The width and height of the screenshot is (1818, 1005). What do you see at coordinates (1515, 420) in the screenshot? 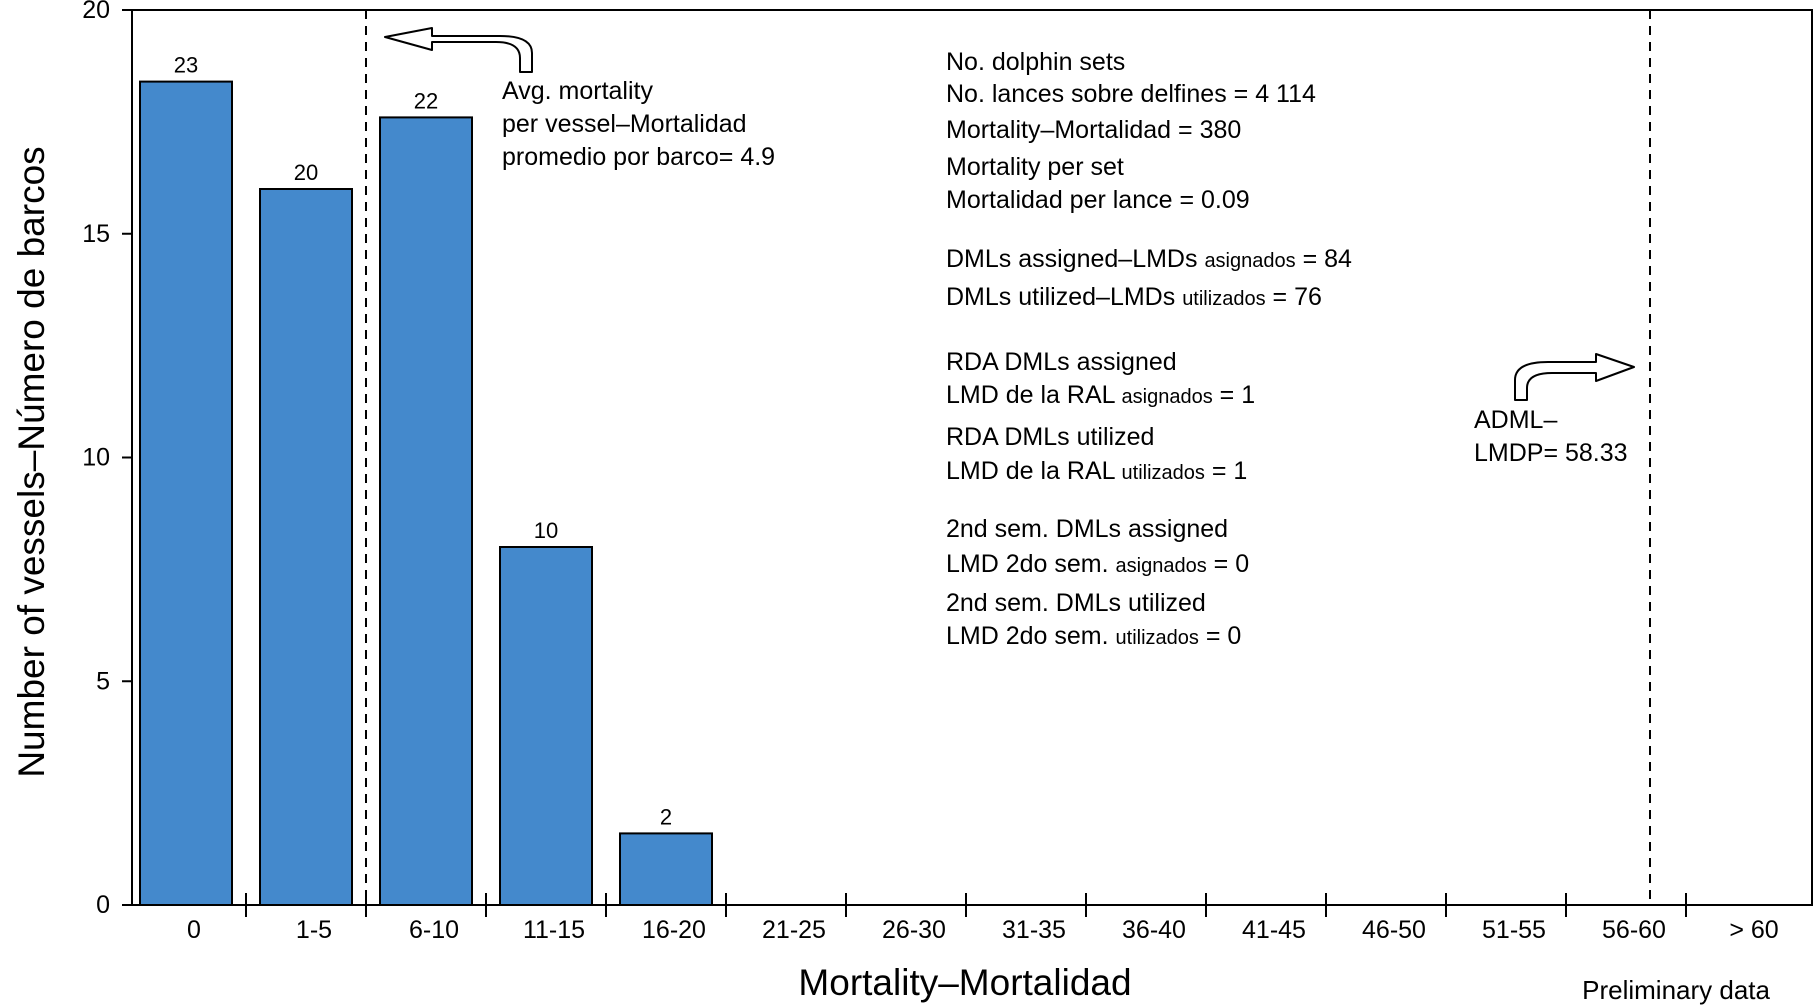
I see `adml-line-1: ADML–` at bounding box center [1515, 420].